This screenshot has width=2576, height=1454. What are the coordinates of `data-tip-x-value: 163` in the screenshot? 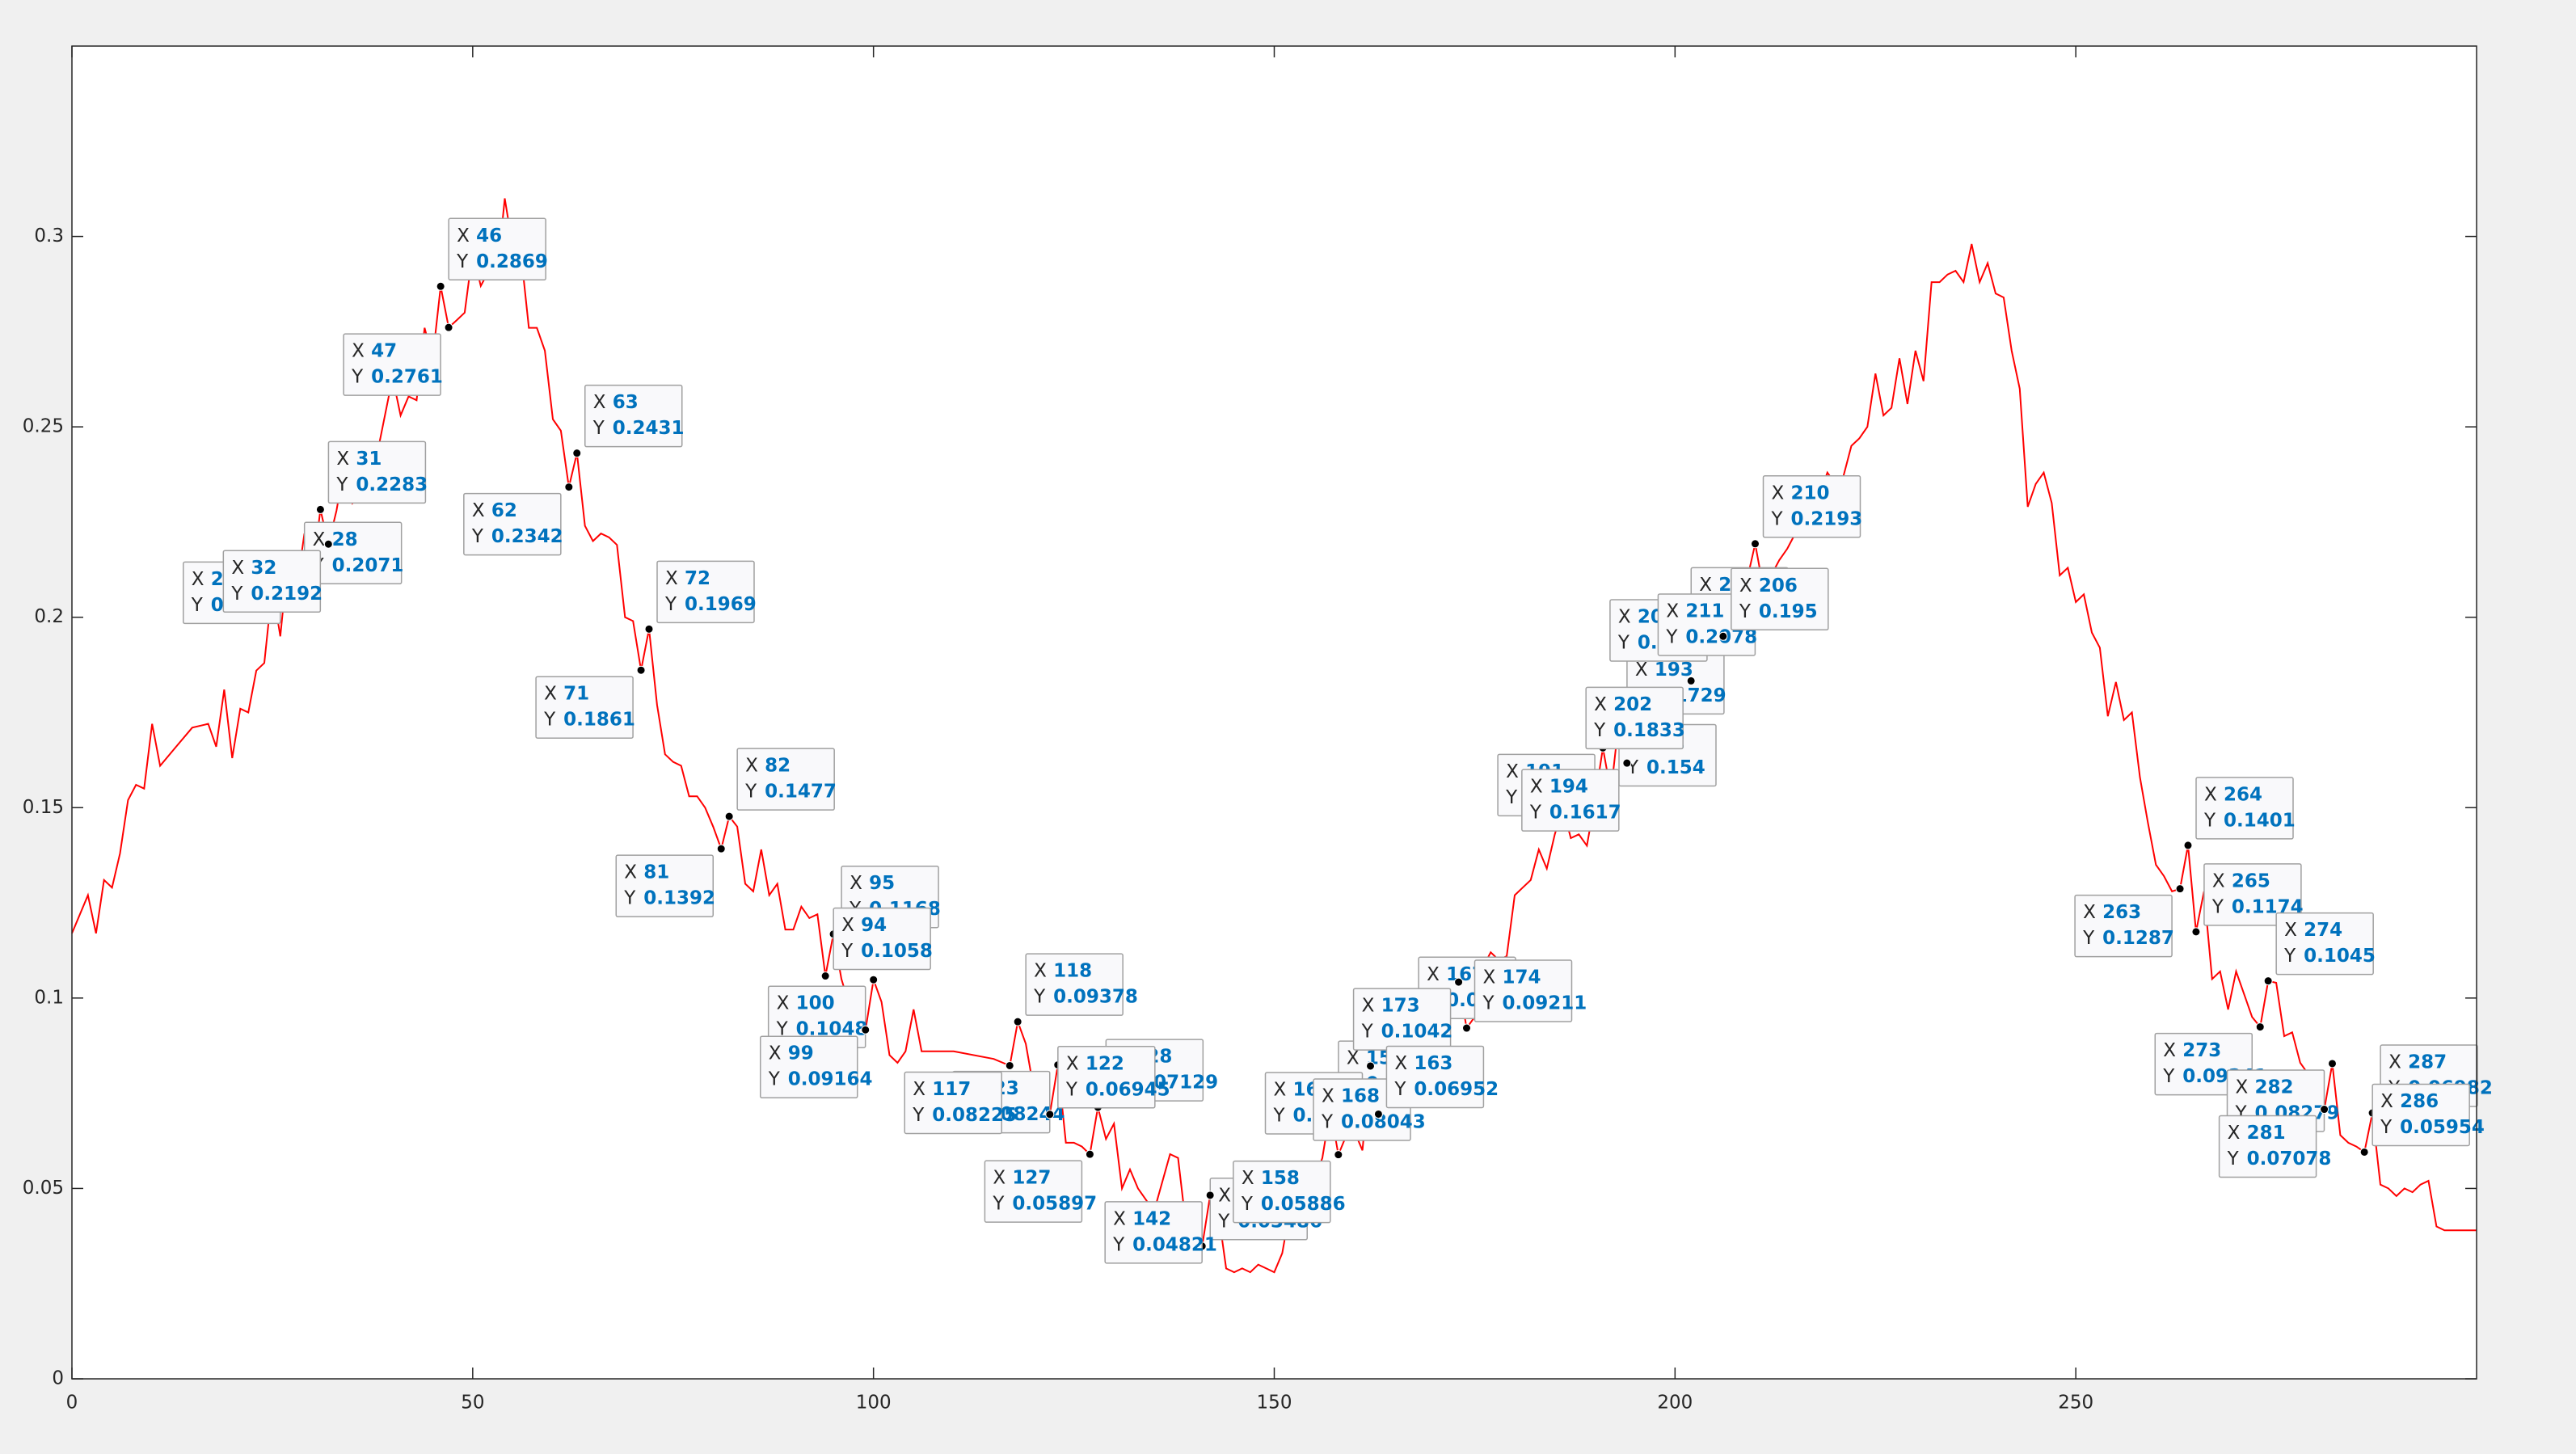 It's located at (1433, 1063).